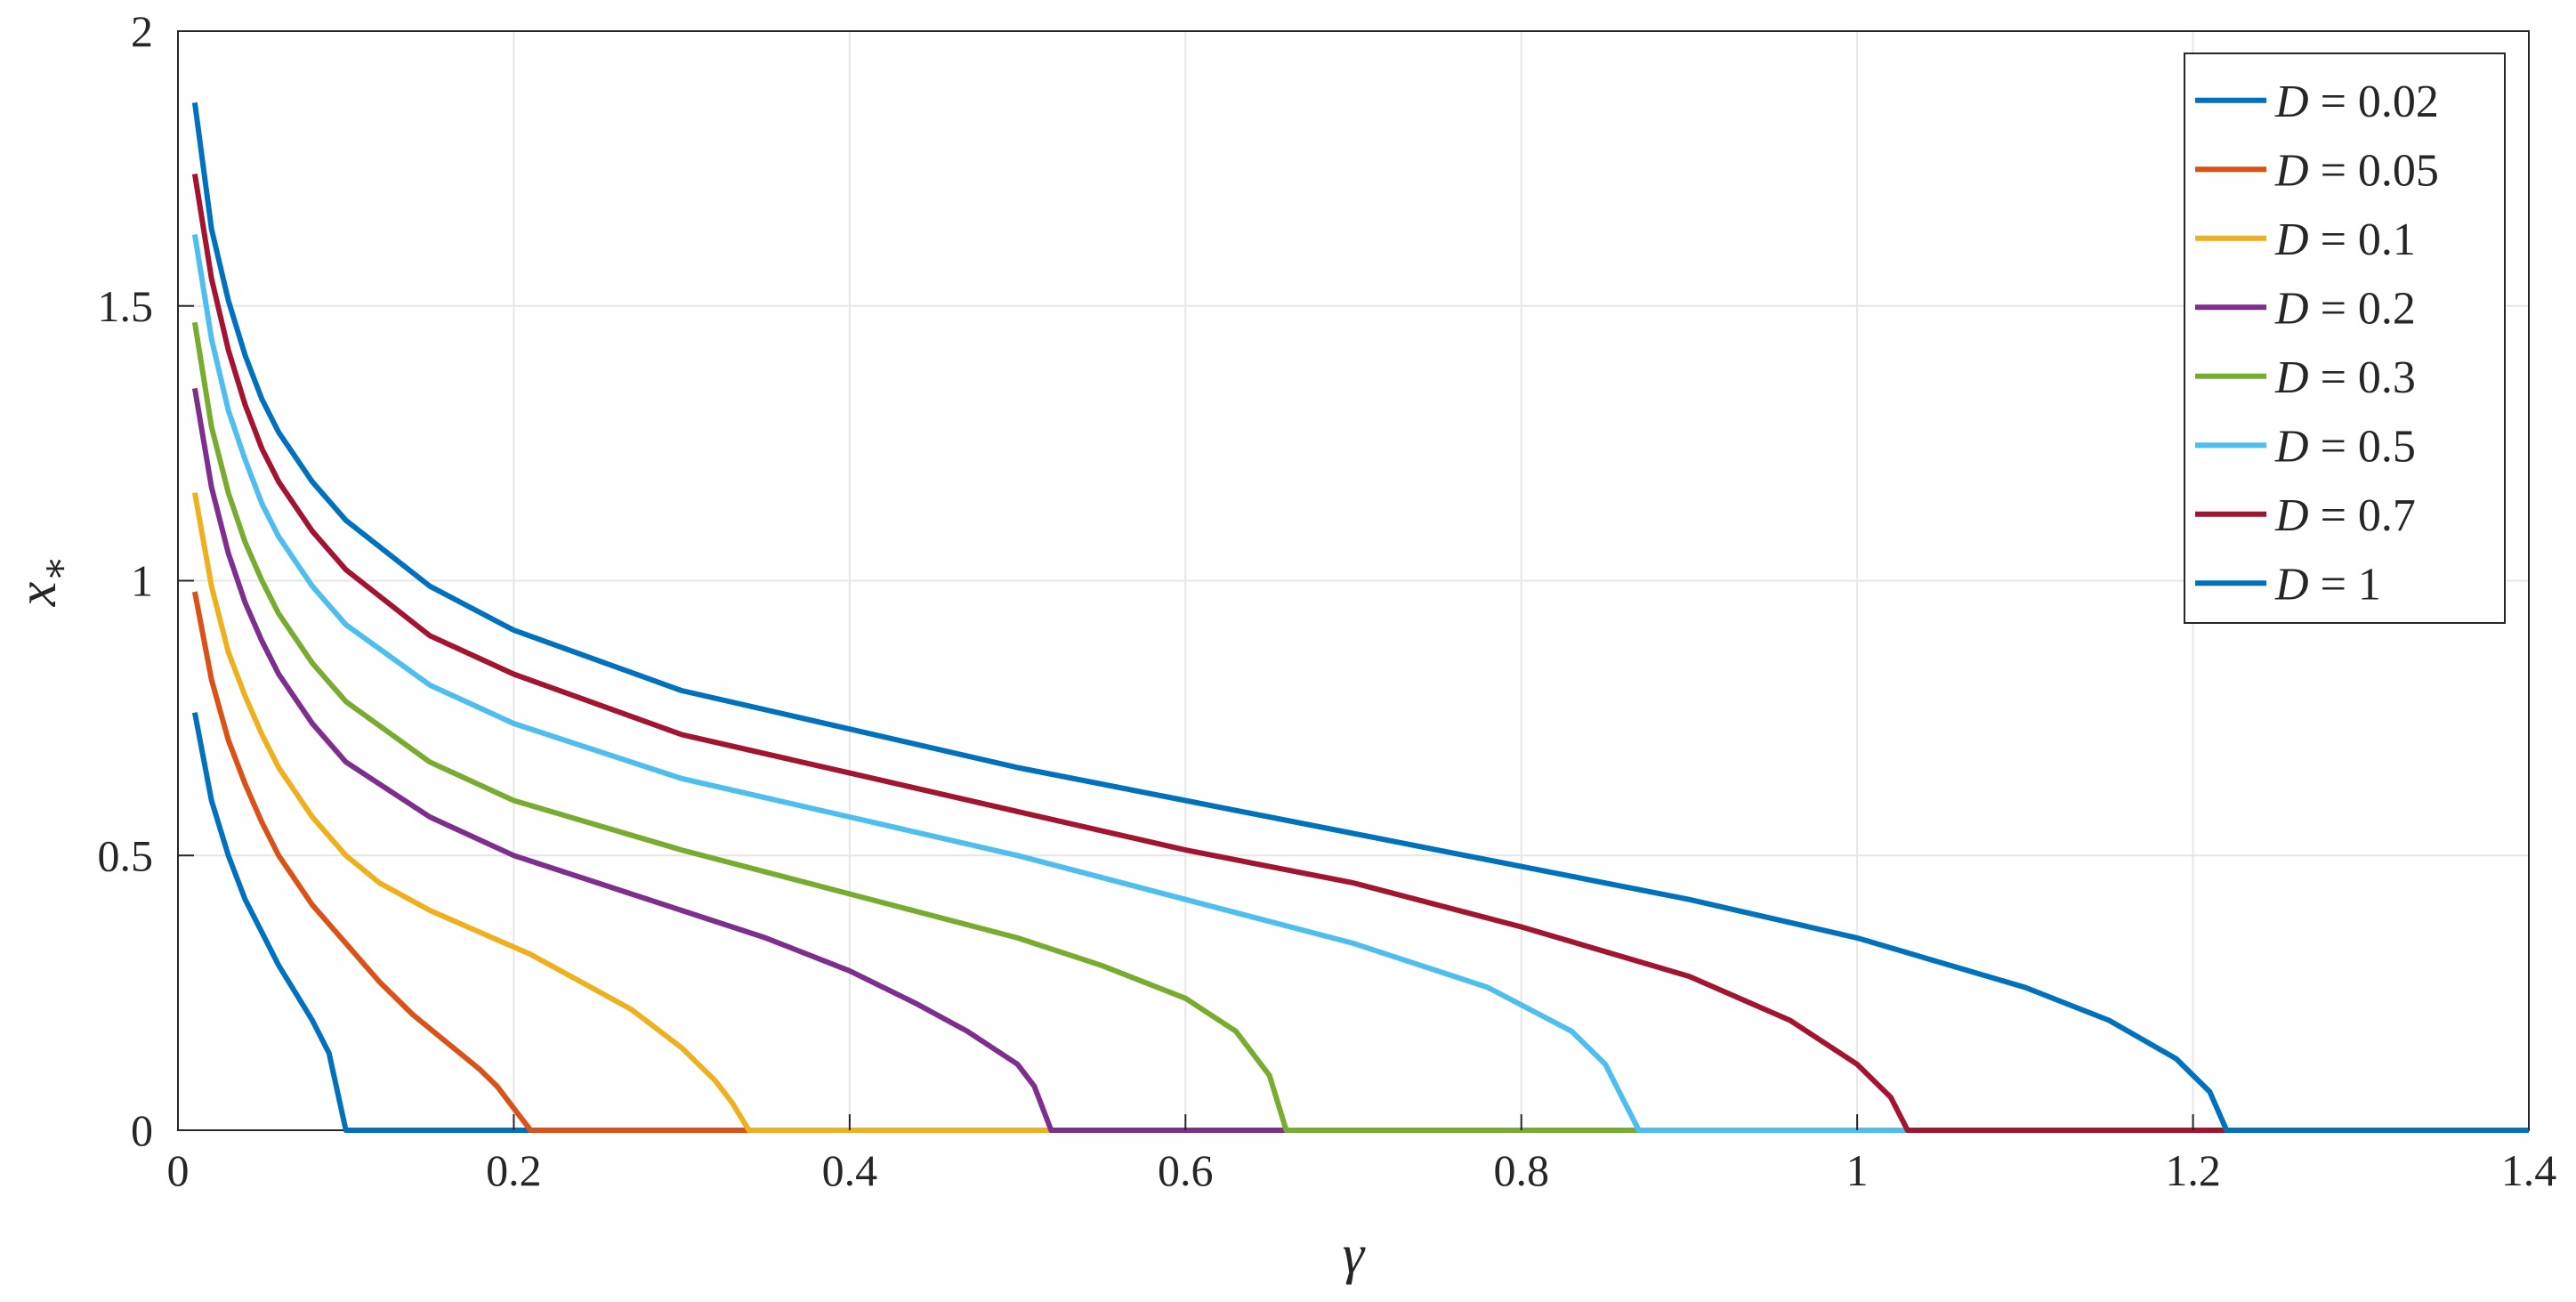  I want to click on x-tick-label: 0.4, so click(850, 1170).